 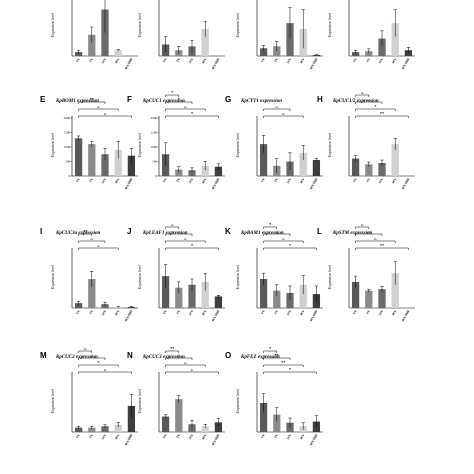 I want to click on y-tick-label: 1500, so click(x=154, y=133).